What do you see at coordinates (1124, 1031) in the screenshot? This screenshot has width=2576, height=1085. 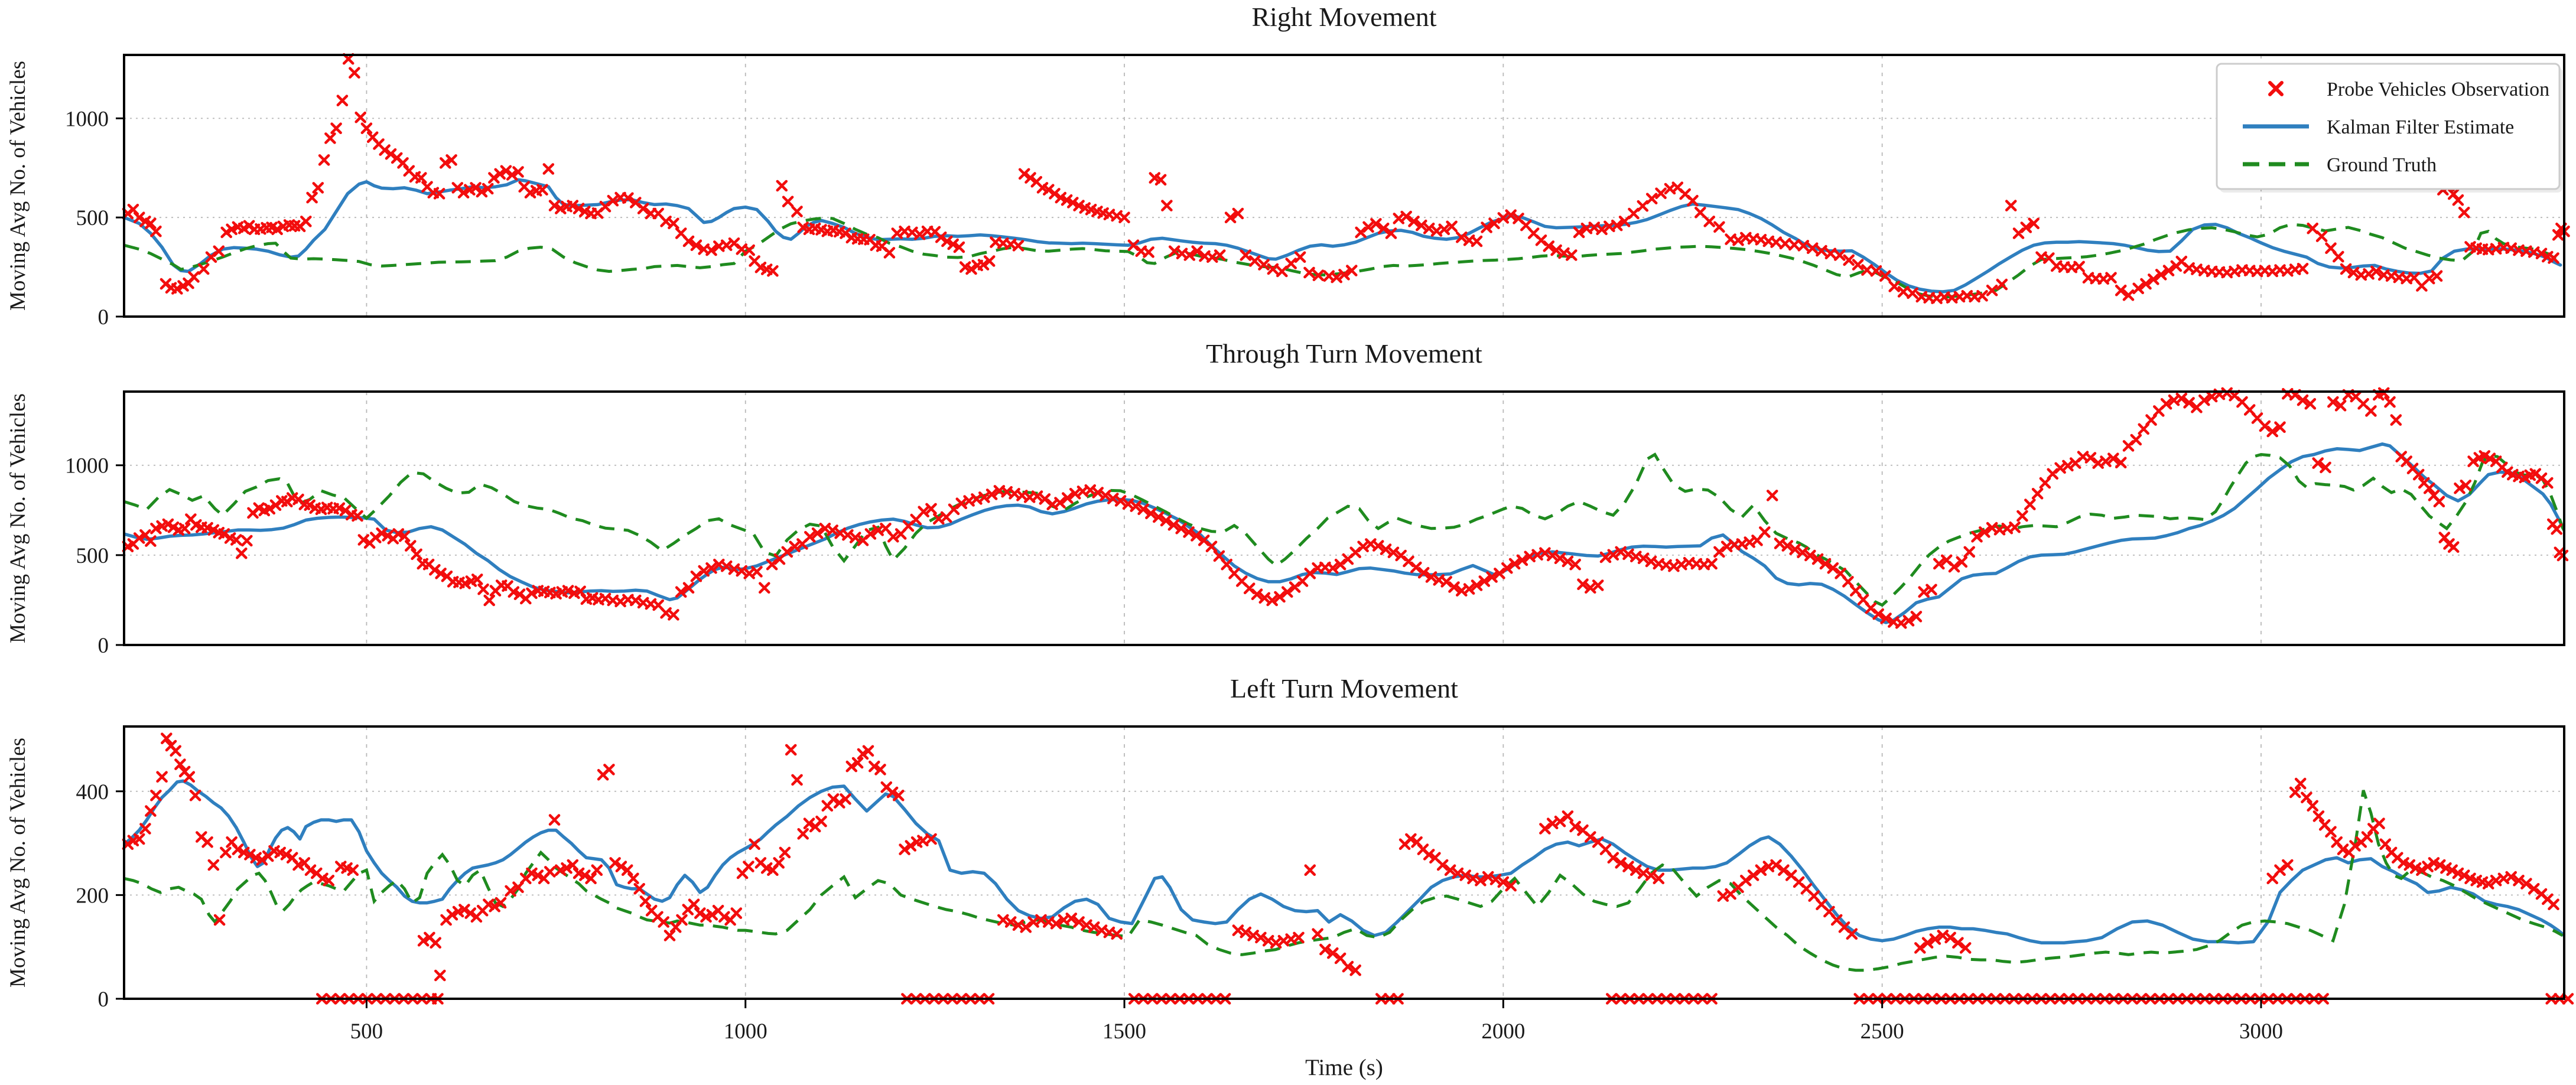 I see `x-tick-label: 1500` at bounding box center [1124, 1031].